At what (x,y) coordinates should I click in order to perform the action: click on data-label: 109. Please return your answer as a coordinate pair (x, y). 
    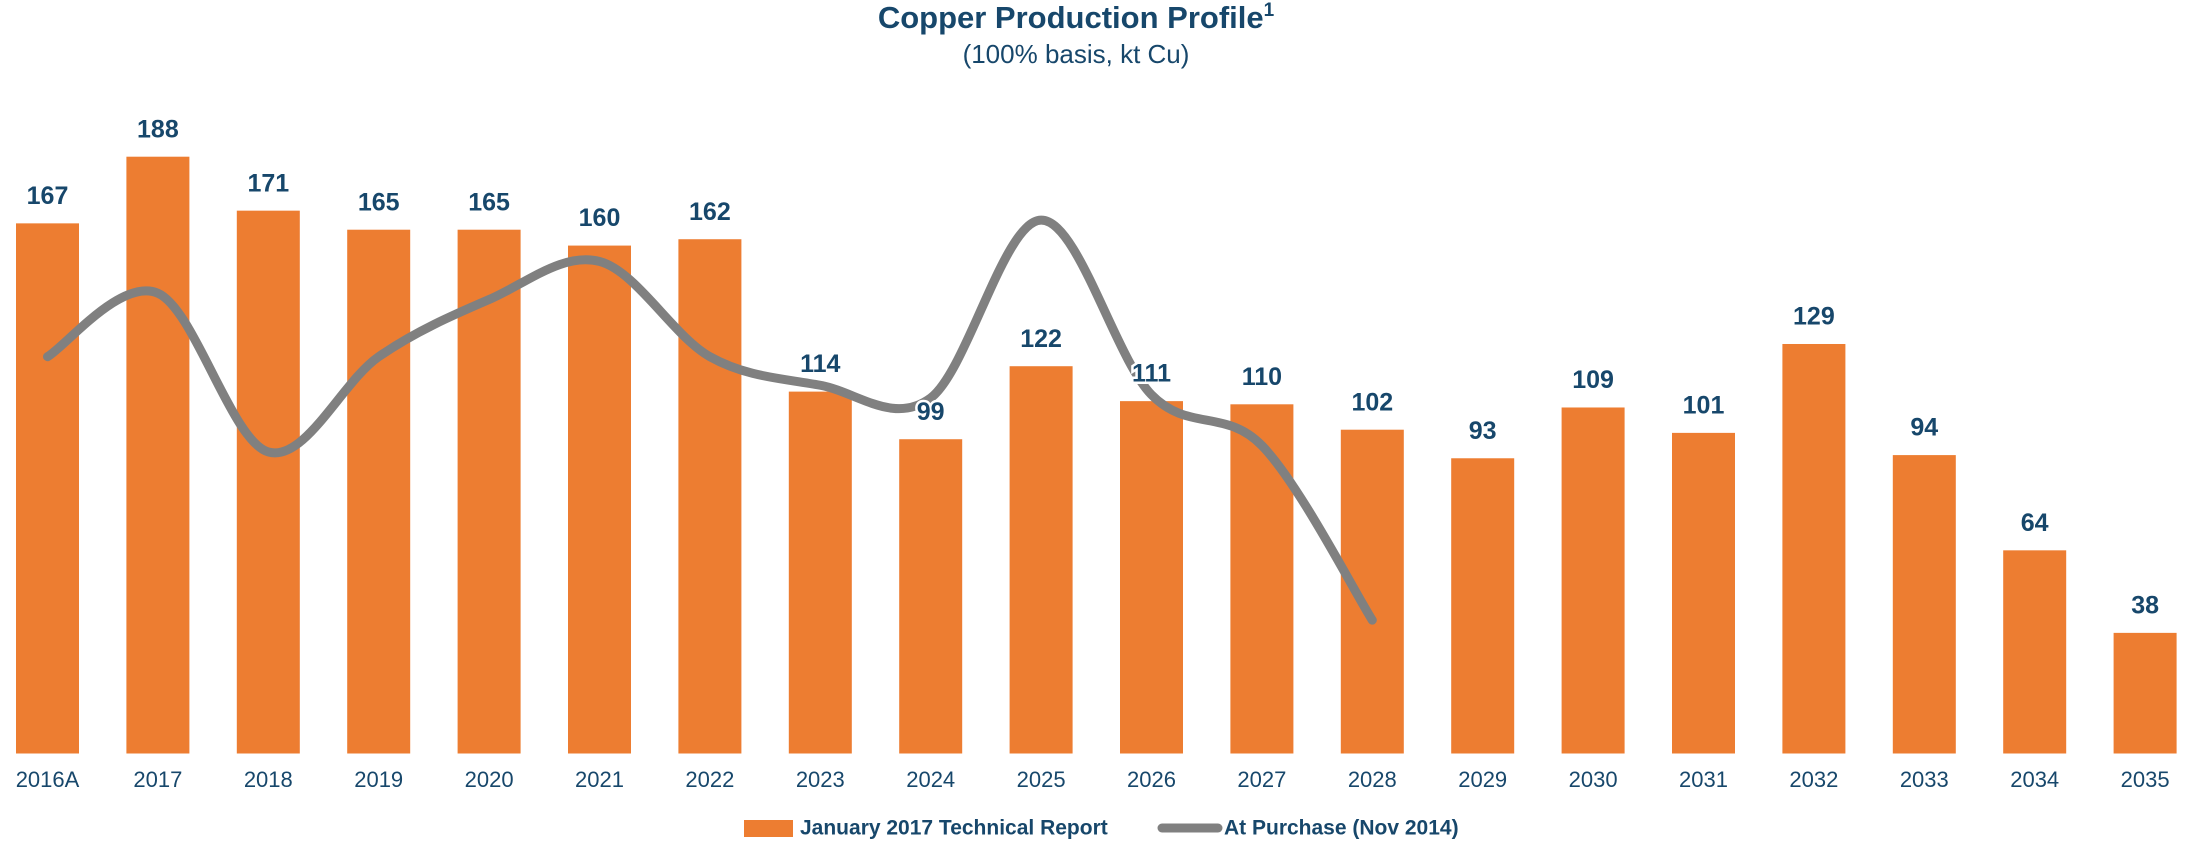
    Looking at the image, I should click on (1593, 380).